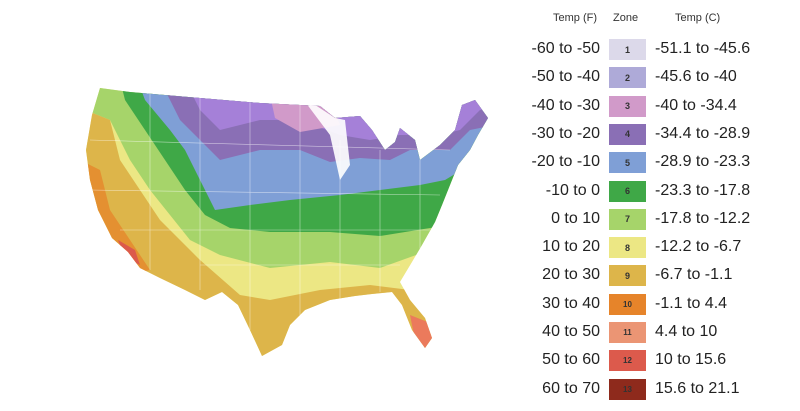 Image resolution: width=800 pixels, height=411 pixels. Describe the element at coordinates (571, 247) in the screenshot. I see `temp-f: 10 to 20` at that location.